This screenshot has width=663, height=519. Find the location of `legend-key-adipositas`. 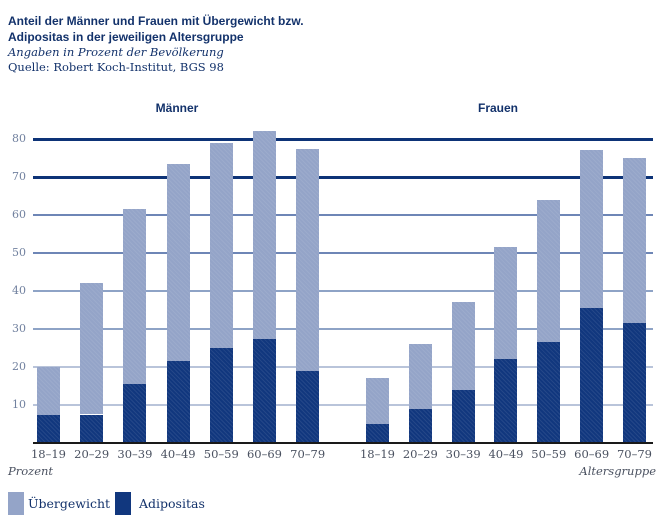

legend-key-adipositas is located at coordinates (123, 503).